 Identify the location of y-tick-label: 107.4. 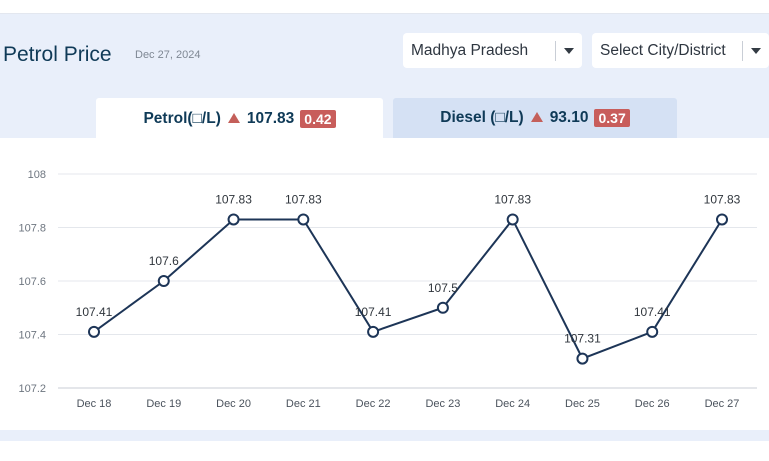
(32, 336).